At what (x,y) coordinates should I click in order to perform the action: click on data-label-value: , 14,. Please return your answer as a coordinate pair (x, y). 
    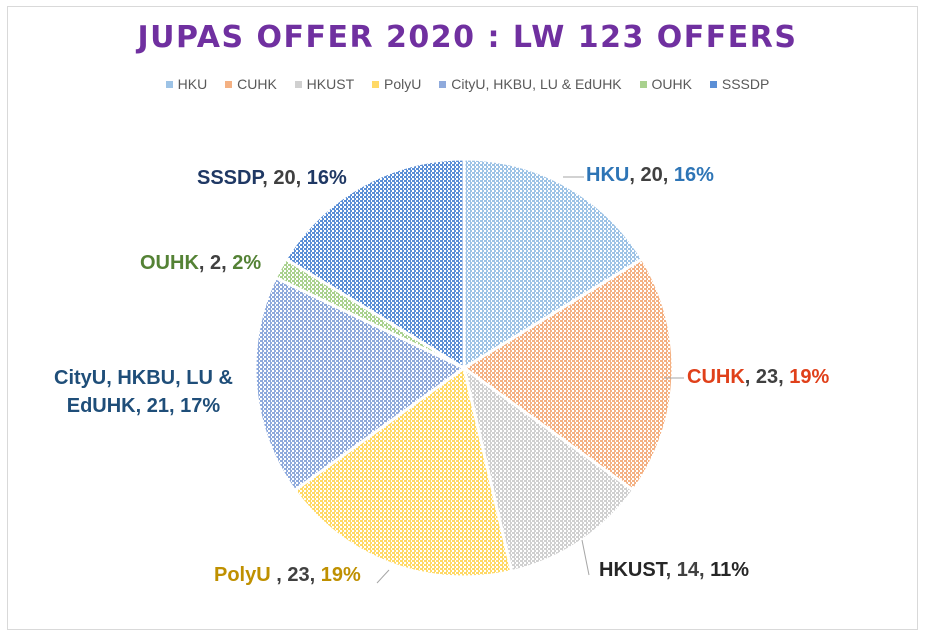
    Looking at the image, I should click on (688, 570).